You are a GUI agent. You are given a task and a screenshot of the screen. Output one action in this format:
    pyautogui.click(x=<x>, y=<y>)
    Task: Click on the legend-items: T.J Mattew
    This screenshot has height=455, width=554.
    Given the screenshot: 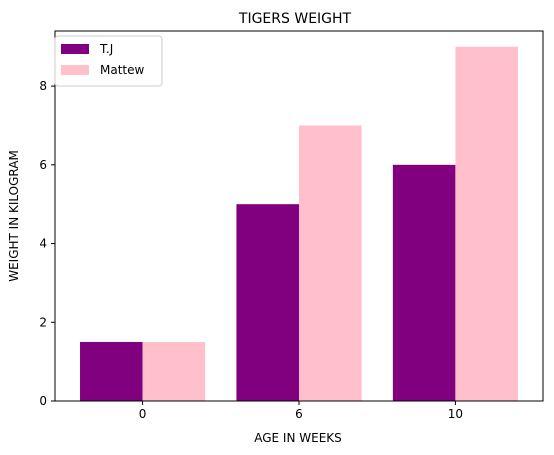 What is the action you would take?
    pyautogui.click(x=103, y=59)
    